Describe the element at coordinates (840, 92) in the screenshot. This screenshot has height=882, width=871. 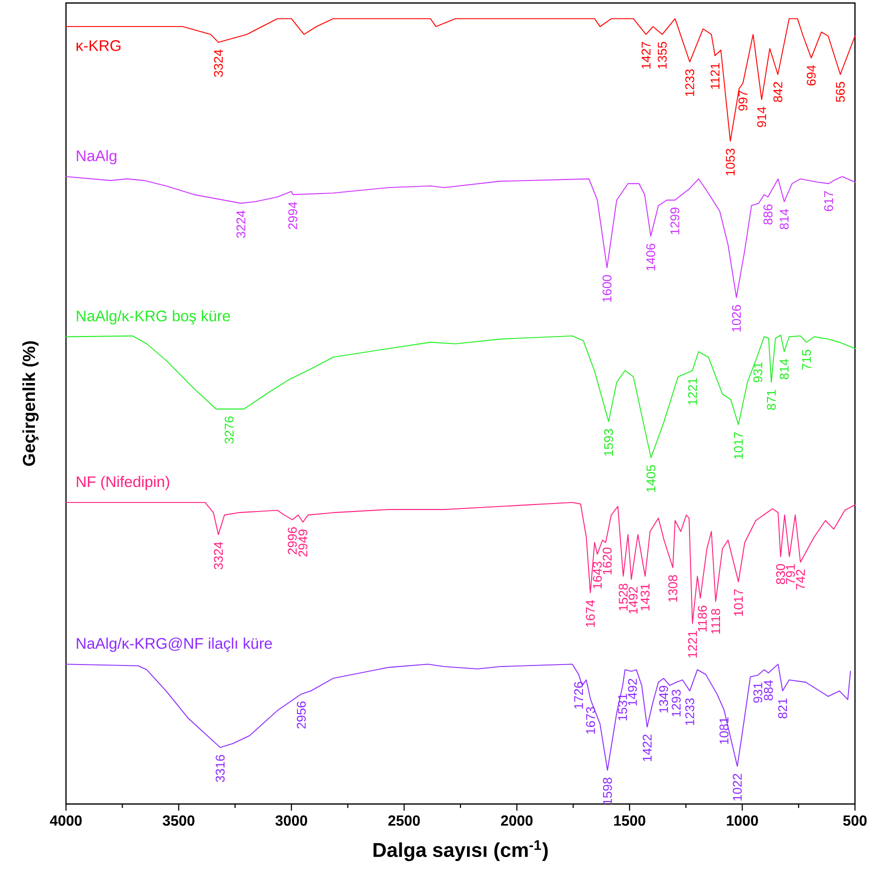
I see `annotation: 565` at that location.